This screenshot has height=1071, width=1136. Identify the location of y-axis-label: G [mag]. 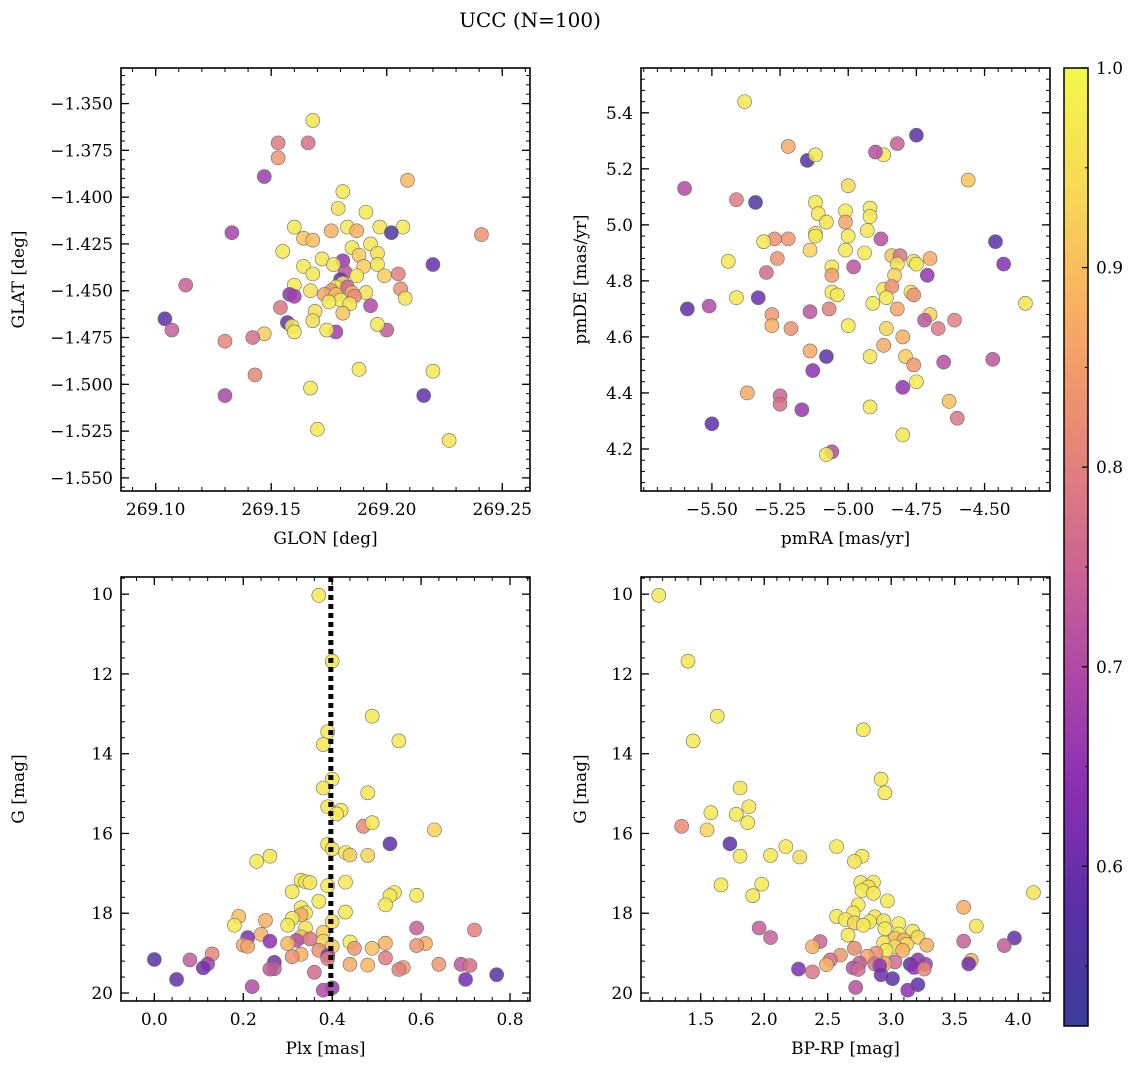
(581, 788).